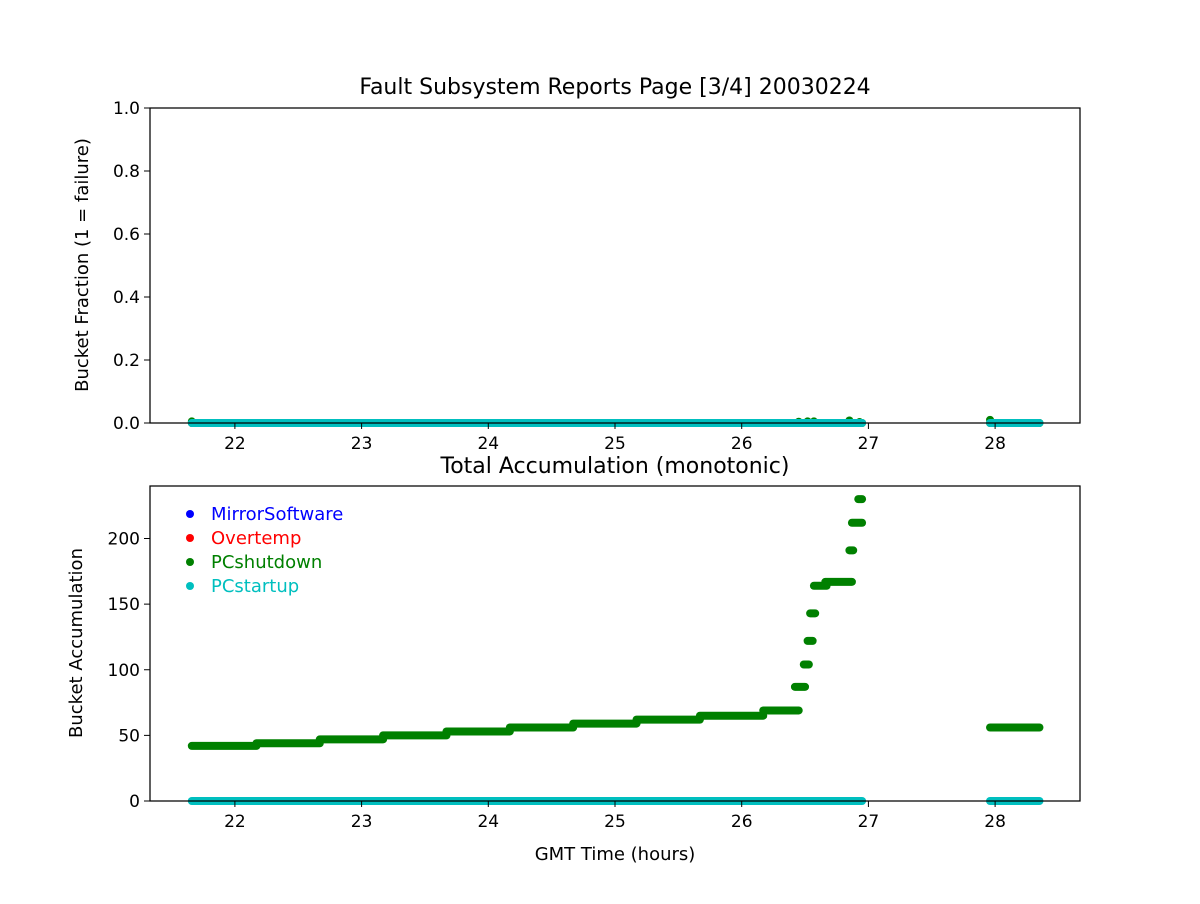 Image resolution: width=1200 pixels, height=904 pixels. I want to click on legend-label-pcstartup: PCstartup, so click(255, 586).